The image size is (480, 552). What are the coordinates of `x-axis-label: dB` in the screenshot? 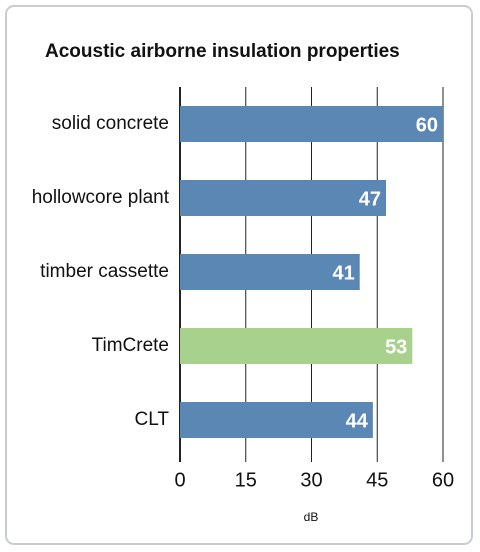 It's located at (311, 517).